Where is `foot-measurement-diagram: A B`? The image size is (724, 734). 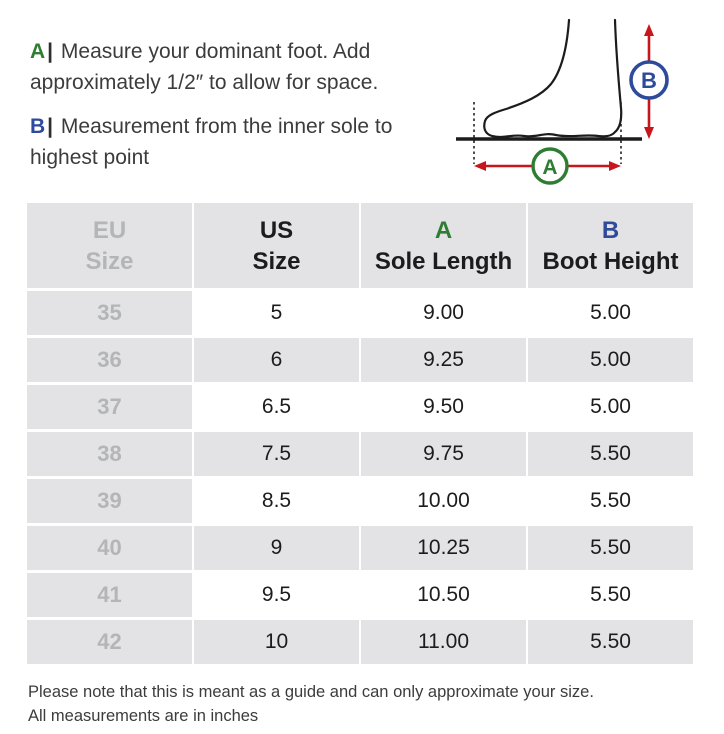 foot-measurement-diagram: A B is located at coordinates (581, 100).